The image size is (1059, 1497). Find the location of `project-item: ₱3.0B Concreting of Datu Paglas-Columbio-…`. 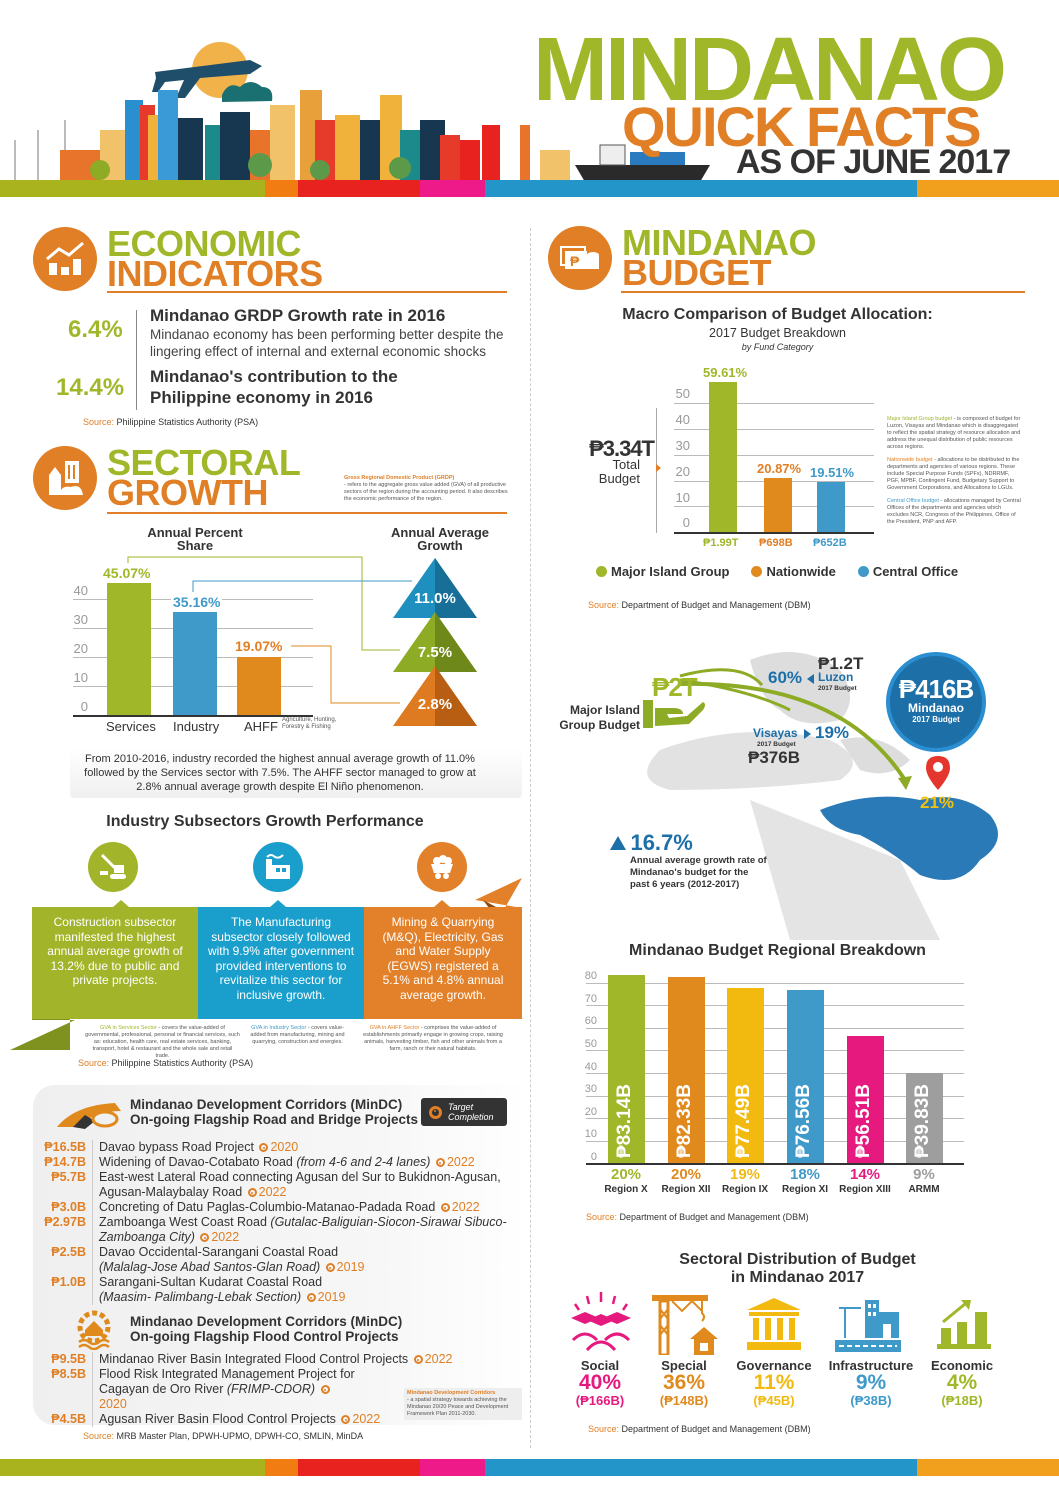

project-item: ₱3.0B Concreting of Datu Paglas-Columbio-… is located at coordinates (275, 1207).